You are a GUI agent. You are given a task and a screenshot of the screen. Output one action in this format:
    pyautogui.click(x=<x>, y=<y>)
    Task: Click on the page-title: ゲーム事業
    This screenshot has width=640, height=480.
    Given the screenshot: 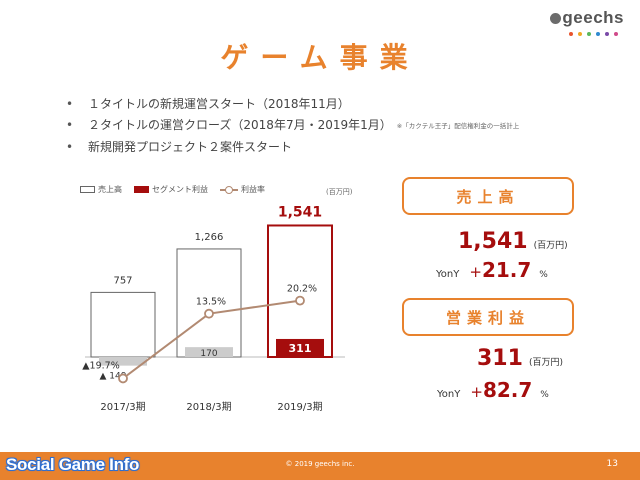 What is the action you would take?
    pyautogui.click(x=320, y=57)
    